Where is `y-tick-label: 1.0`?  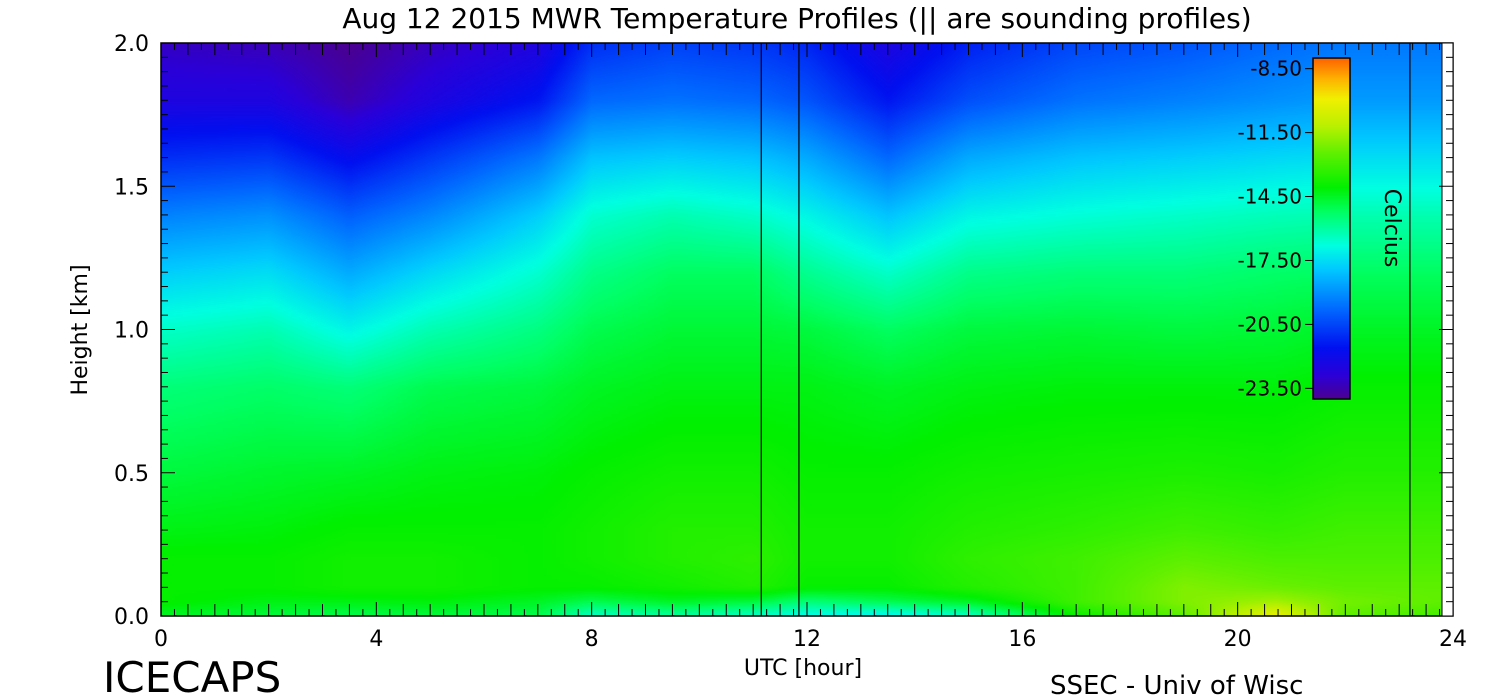
y-tick-label: 1.0 is located at coordinates (131, 331).